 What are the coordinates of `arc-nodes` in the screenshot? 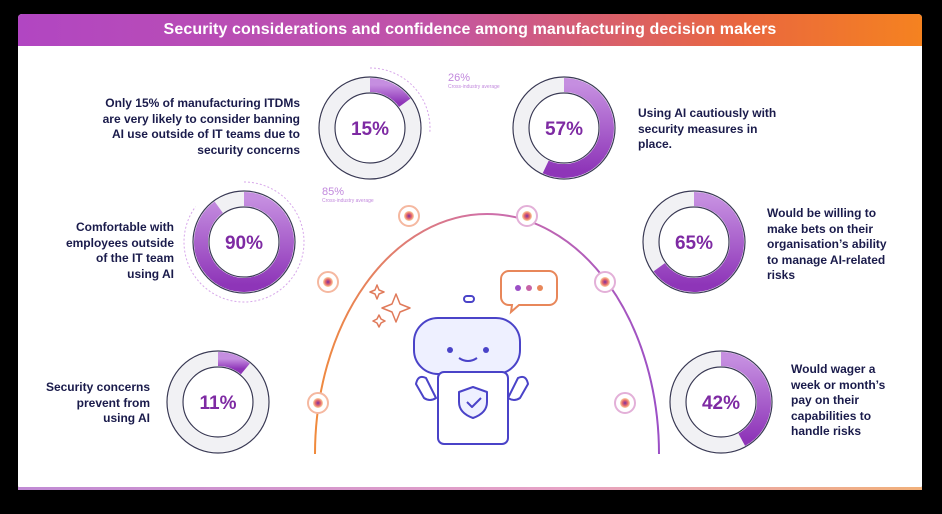 It's located at (471, 309).